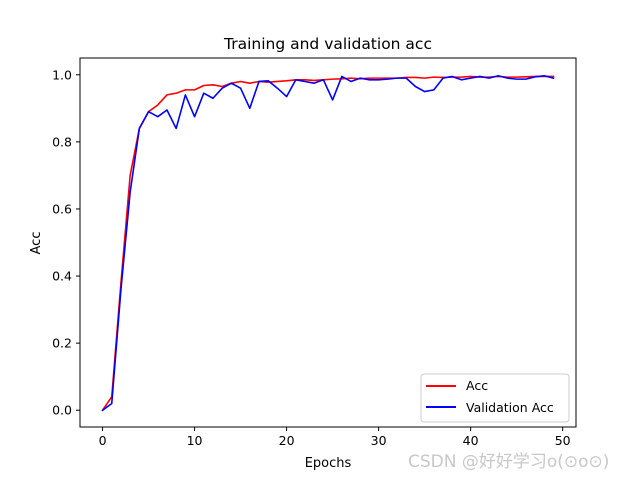 The width and height of the screenshot is (640, 480). Describe the element at coordinates (379, 440) in the screenshot. I see `x-tick-label: 30` at that location.